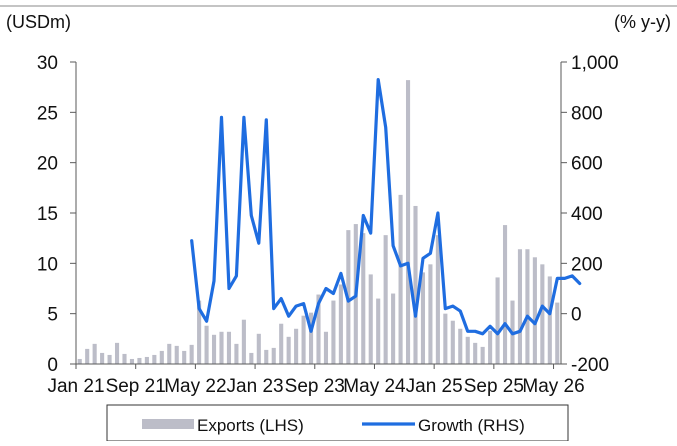  I want to click on x-tick-label: Sep 21, so click(136, 386).